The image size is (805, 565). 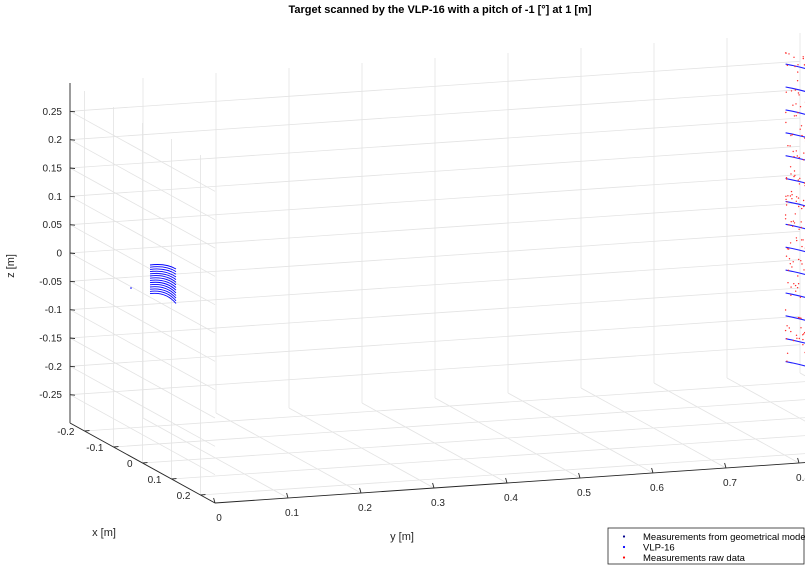 What do you see at coordinates (131, 464) in the screenshot?
I see `x-tick-labels: -0.2 -0.1 0 0.1 0.2` at bounding box center [131, 464].